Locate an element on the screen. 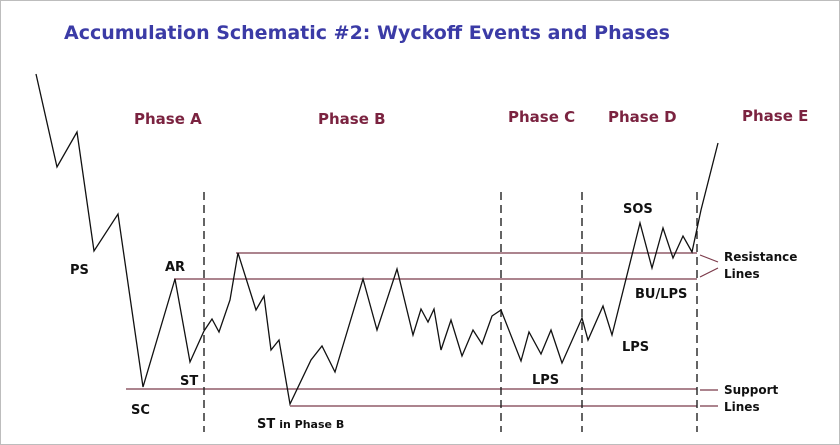 This screenshot has width=840, height=445. event-ps-label: PS is located at coordinates (79, 270).